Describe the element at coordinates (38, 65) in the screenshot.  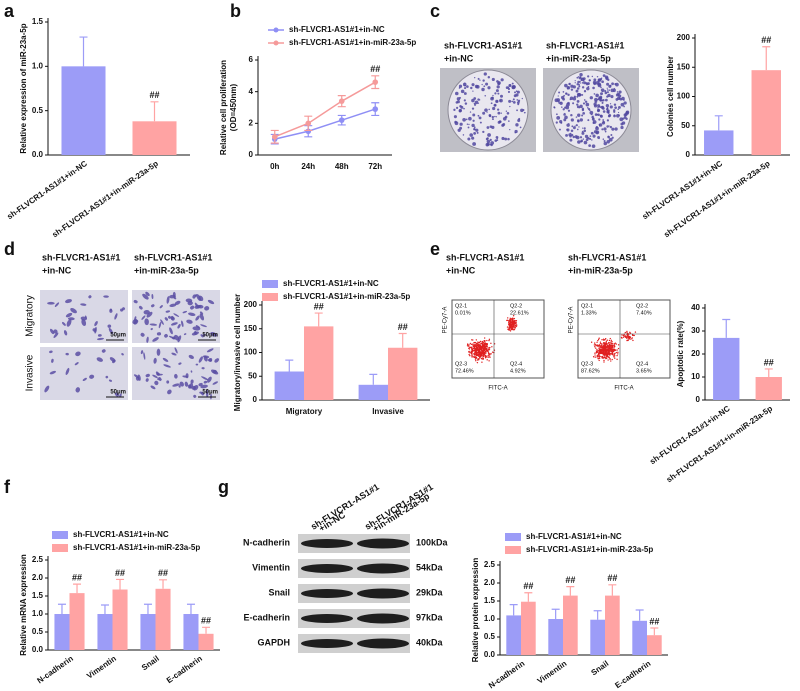
I see `y-tick-label: 1.0` at that location.